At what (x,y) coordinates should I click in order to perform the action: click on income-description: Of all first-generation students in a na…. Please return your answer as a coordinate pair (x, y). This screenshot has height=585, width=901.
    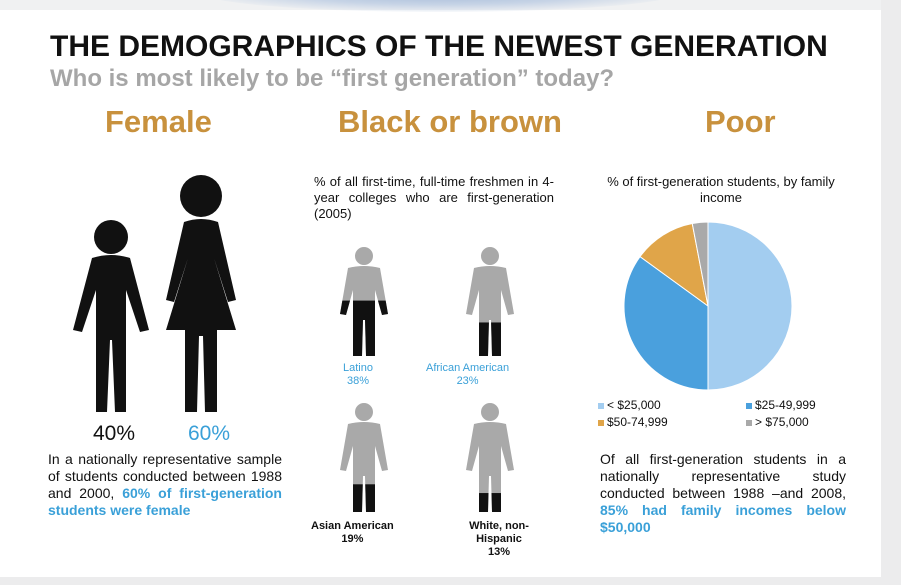
    Looking at the image, I should click on (723, 493).